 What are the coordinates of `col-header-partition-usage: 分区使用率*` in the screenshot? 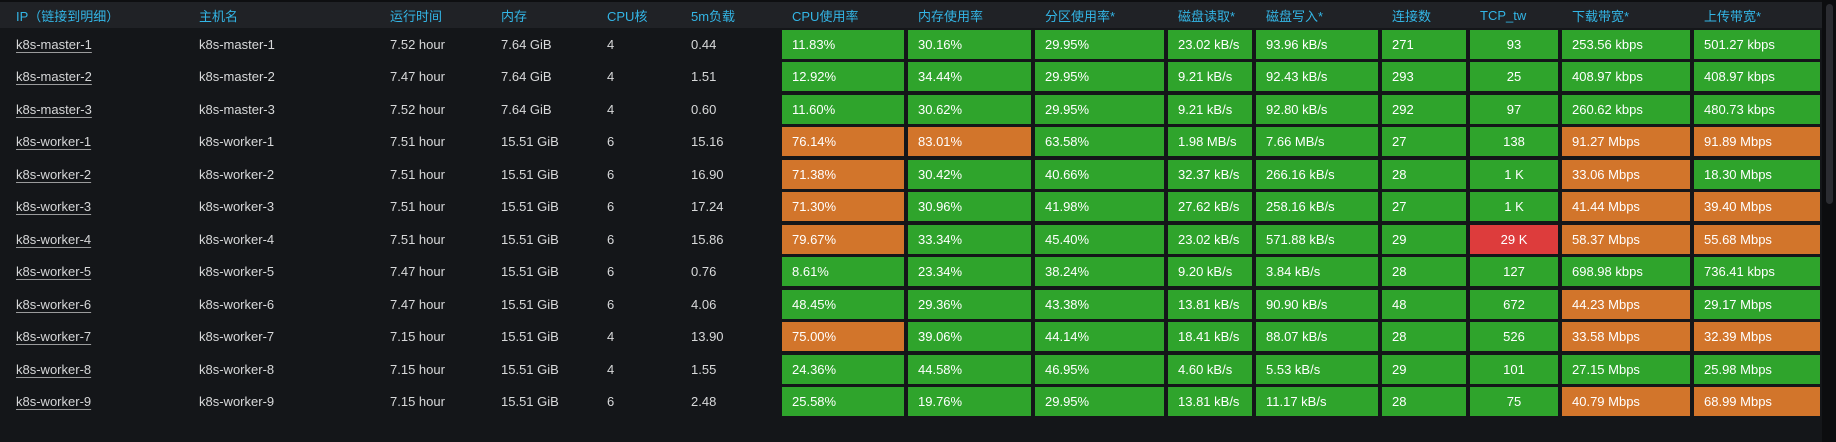 It's located at (1080, 16).